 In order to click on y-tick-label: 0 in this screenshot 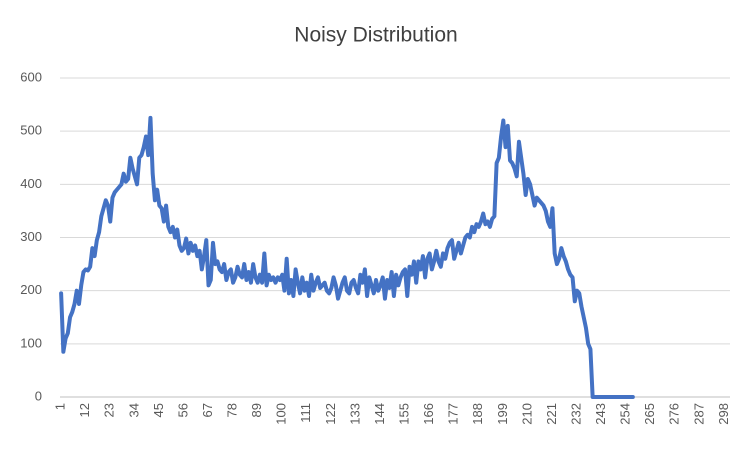, I will do `click(38, 395)`.